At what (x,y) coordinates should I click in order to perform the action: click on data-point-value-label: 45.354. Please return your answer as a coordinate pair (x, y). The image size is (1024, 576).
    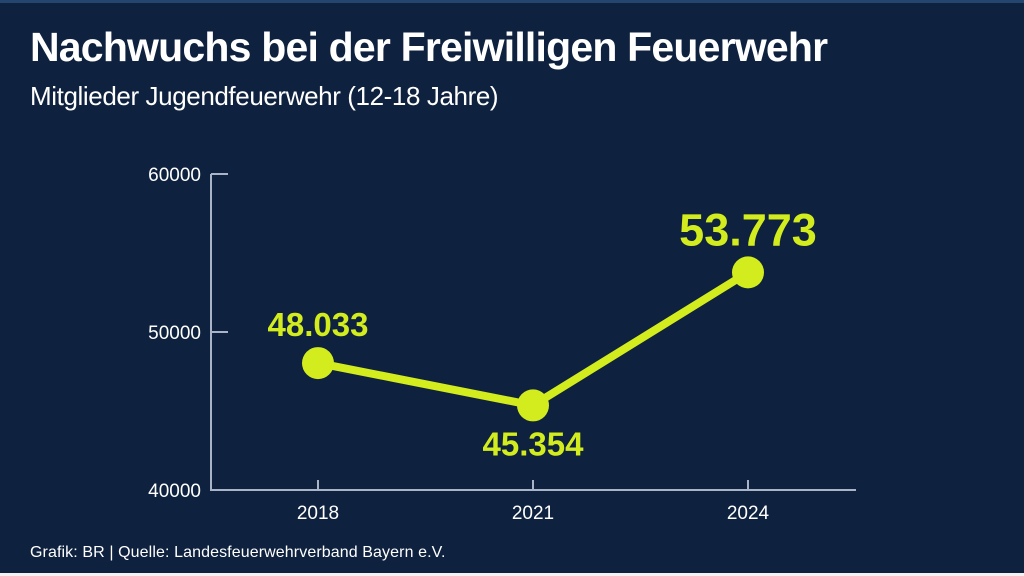
    Looking at the image, I should click on (534, 443).